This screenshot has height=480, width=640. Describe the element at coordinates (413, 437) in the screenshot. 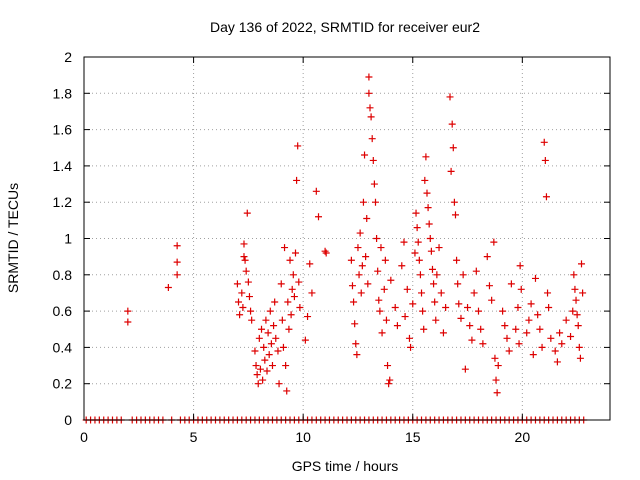

I see `x-tick-label: 15` at that location.